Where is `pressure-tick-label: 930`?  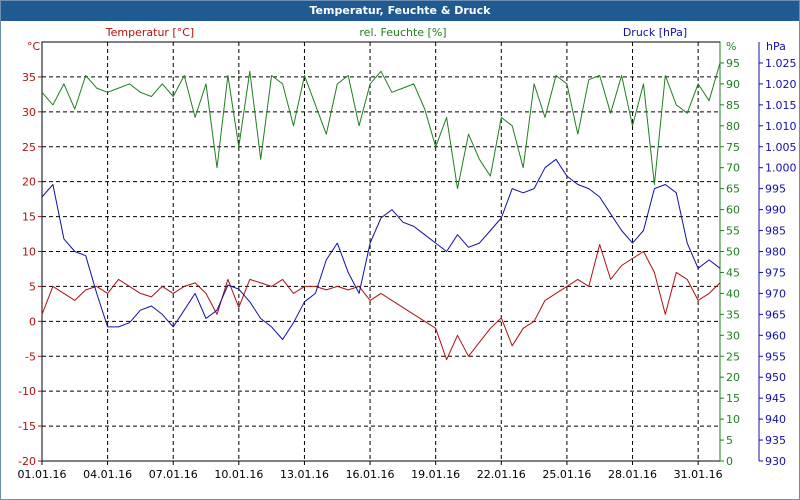
pressure-tick-label: 930 is located at coordinates (775, 461).